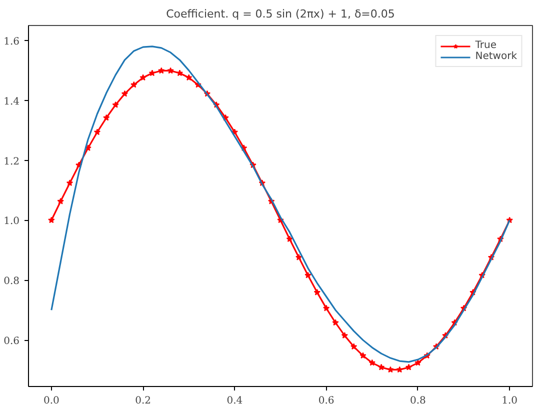 This screenshot has height=406, width=538. Describe the element at coordinates (51, 401) in the screenshot. I see `x-tick-label: 0.0` at that location.